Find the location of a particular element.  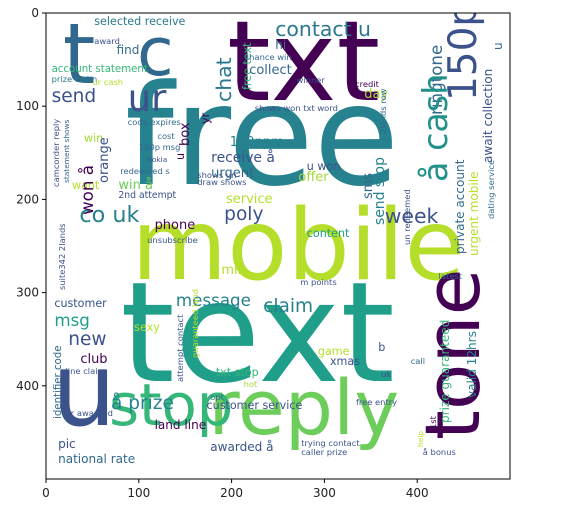

word-cloud-word: msg is located at coordinates (72, 319).